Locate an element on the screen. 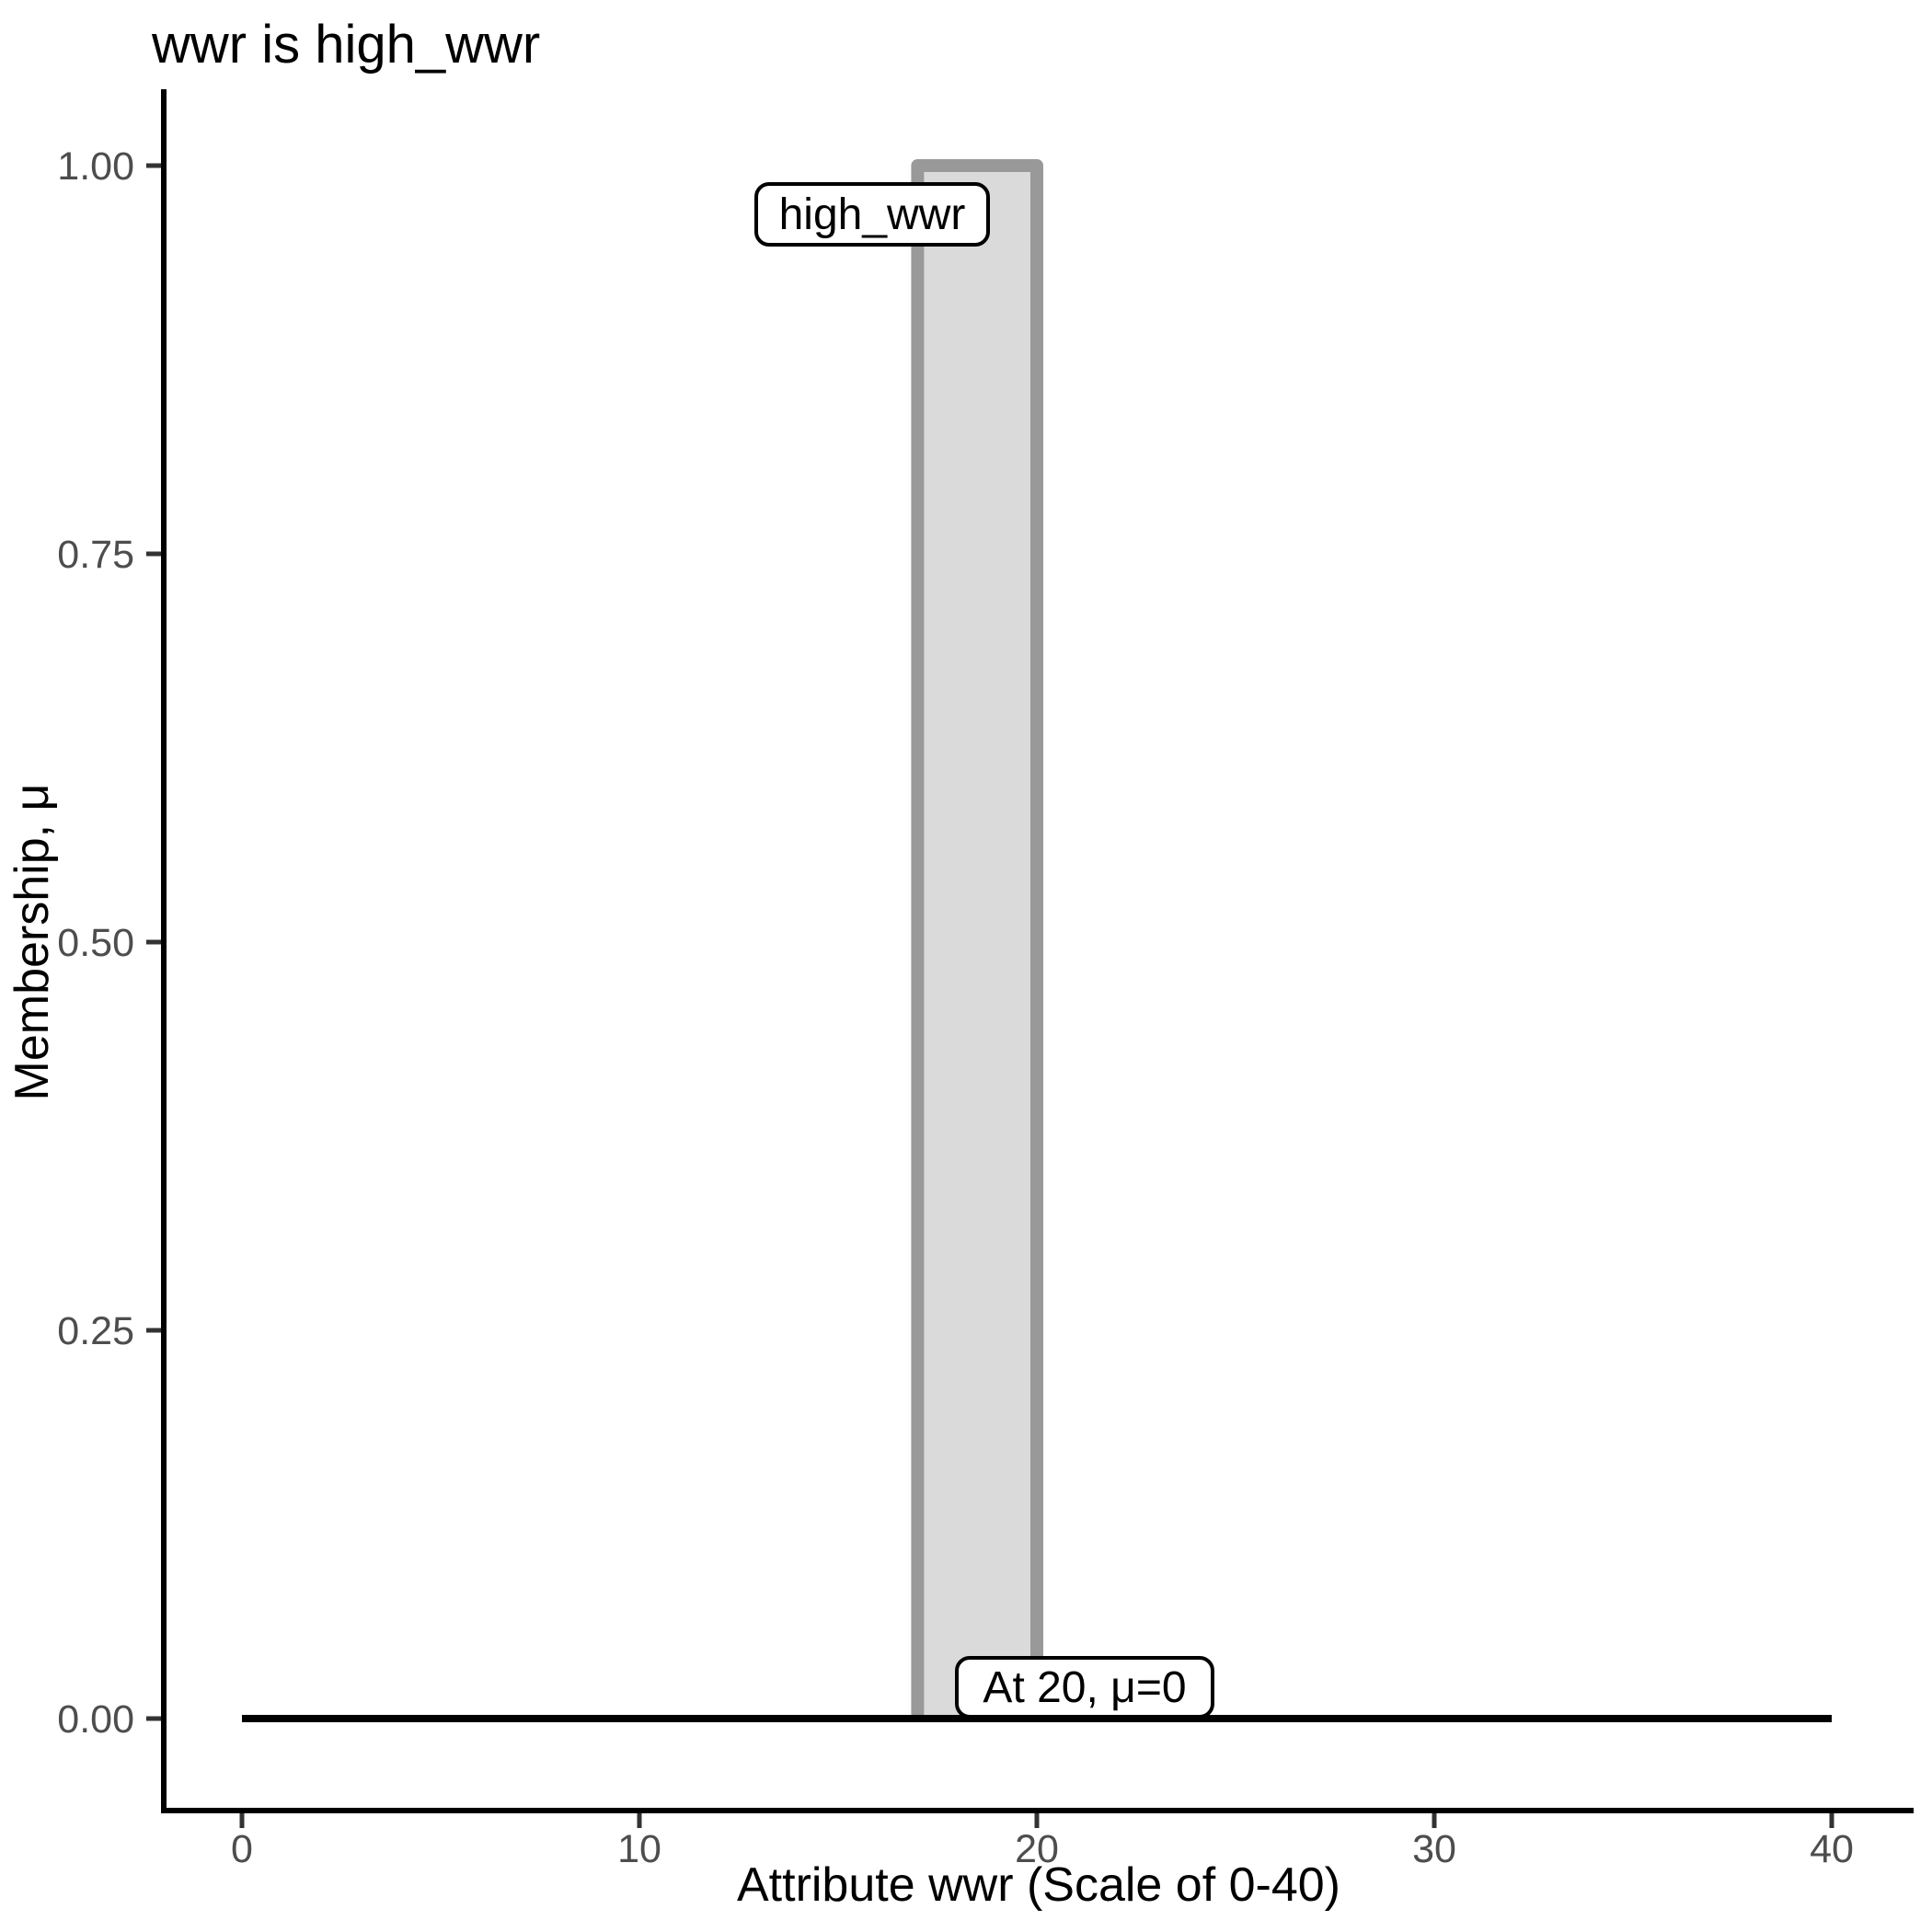 The image size is (1932, 1932). annotation-at-20-label: At 20, μ=0 is located at coordinates (1084, 1687).